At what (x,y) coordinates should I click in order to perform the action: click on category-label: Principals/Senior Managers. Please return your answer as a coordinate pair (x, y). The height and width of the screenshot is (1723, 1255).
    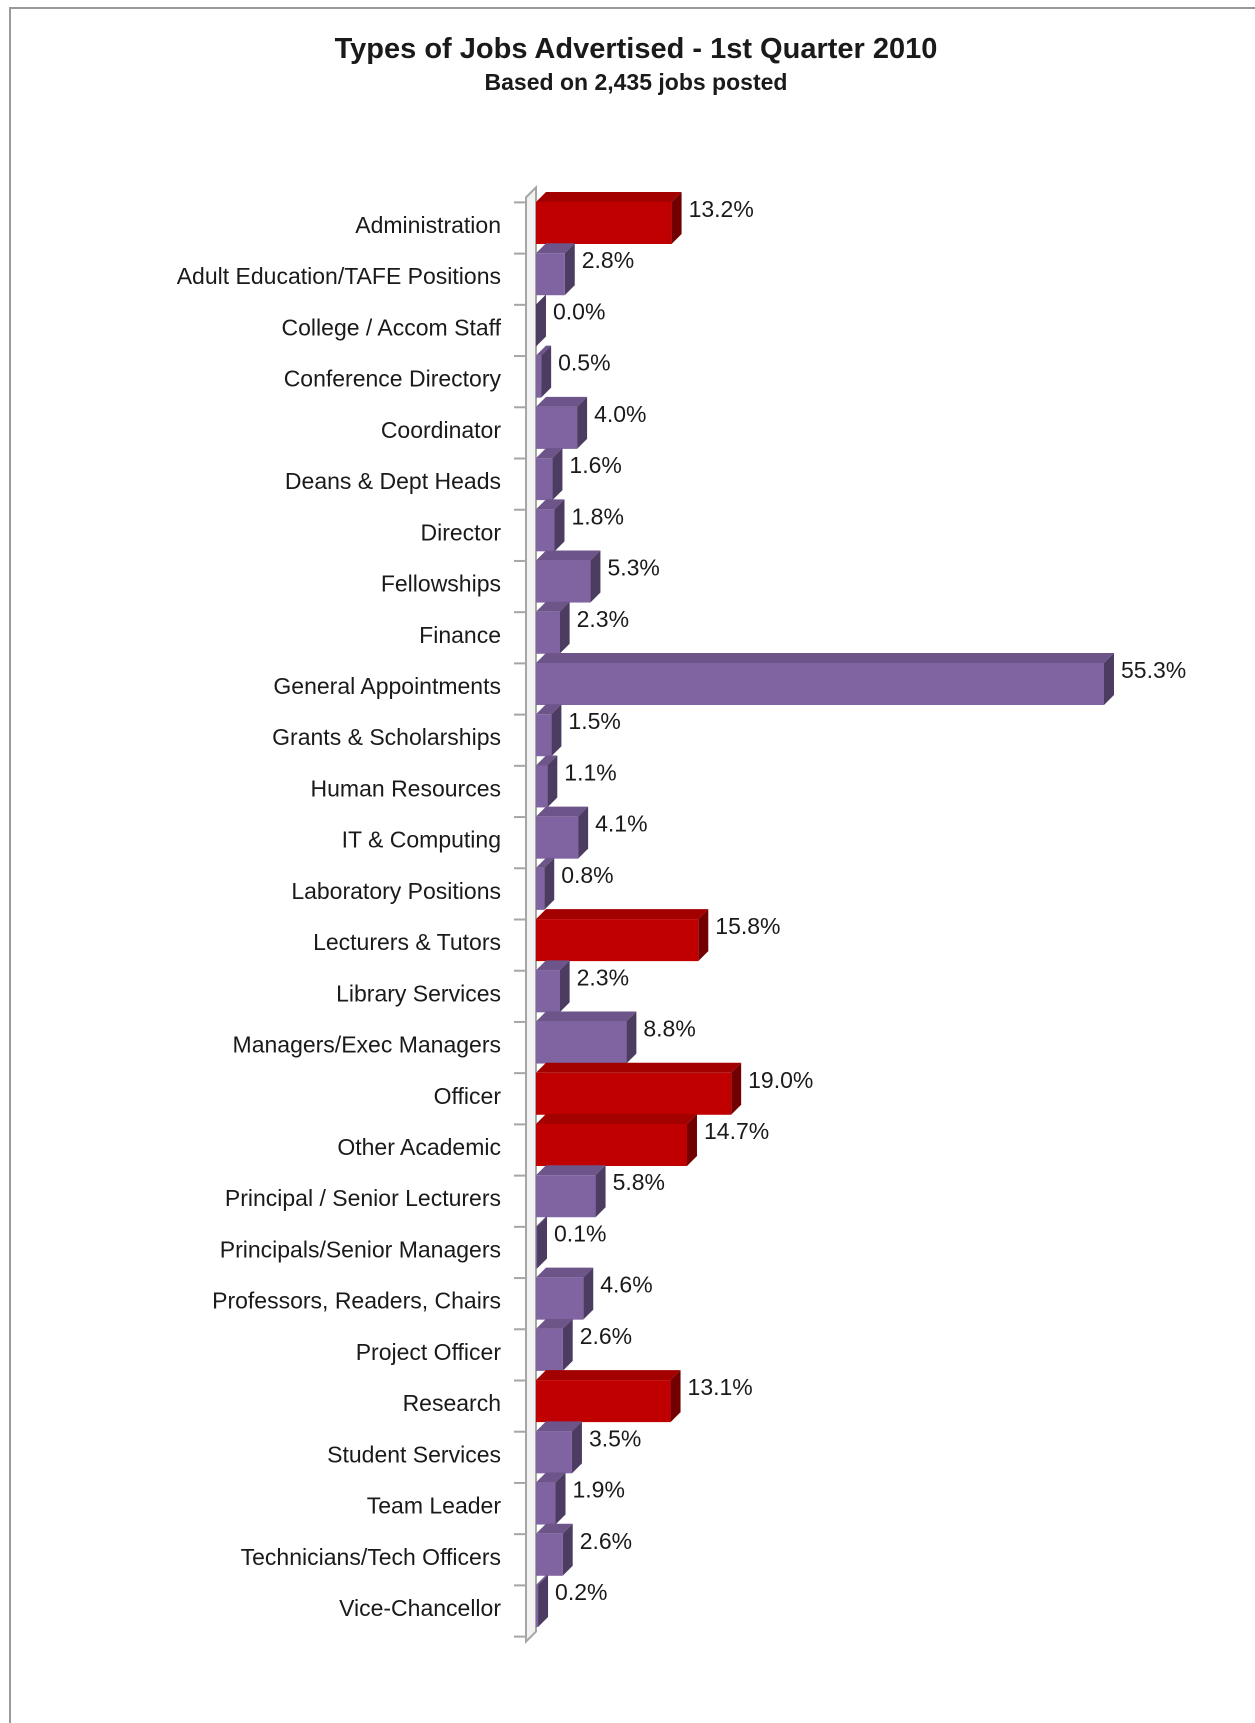
    Looking at the image, I should click on (360, 1249).